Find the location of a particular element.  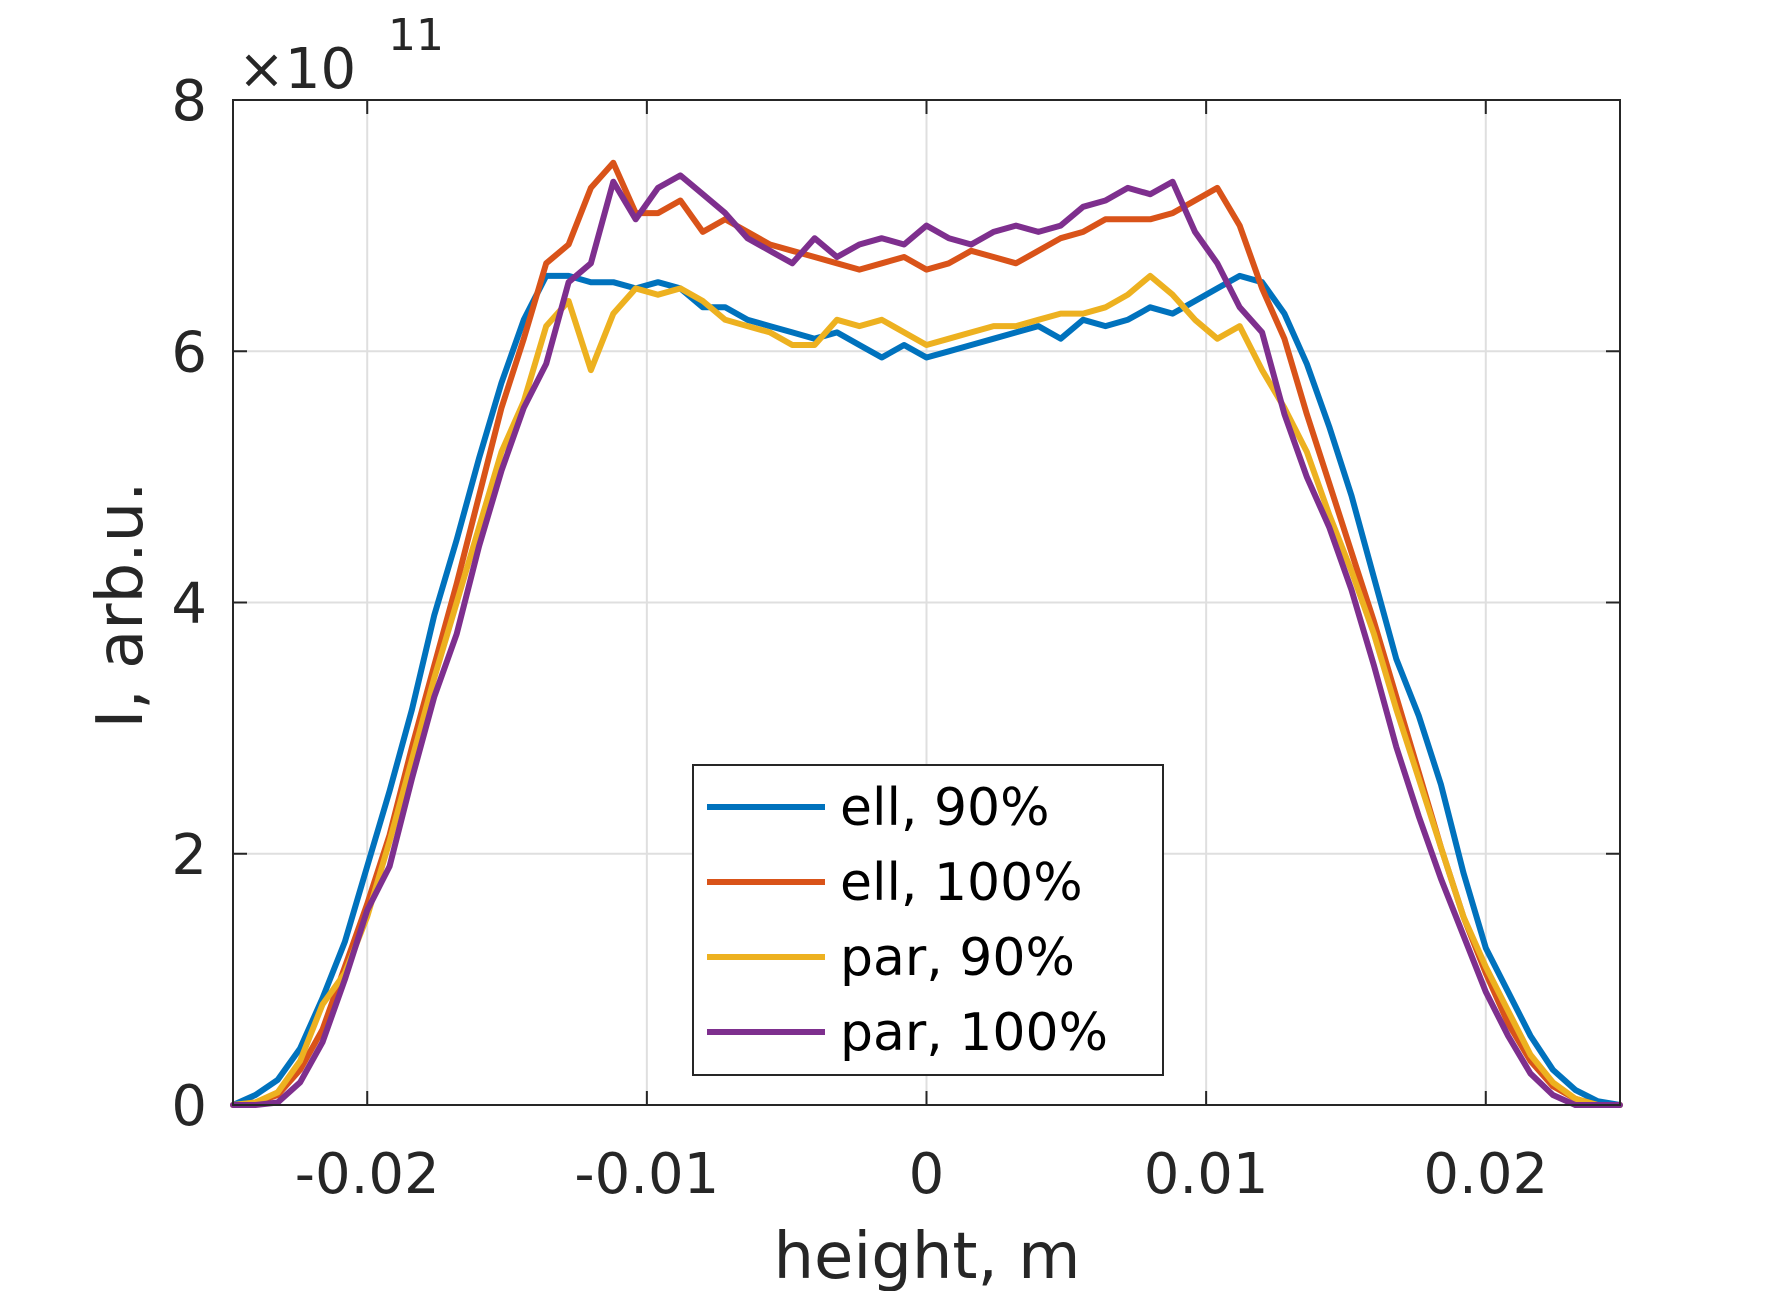

y-tick-label: 4 is located at coordinates (189, 604).